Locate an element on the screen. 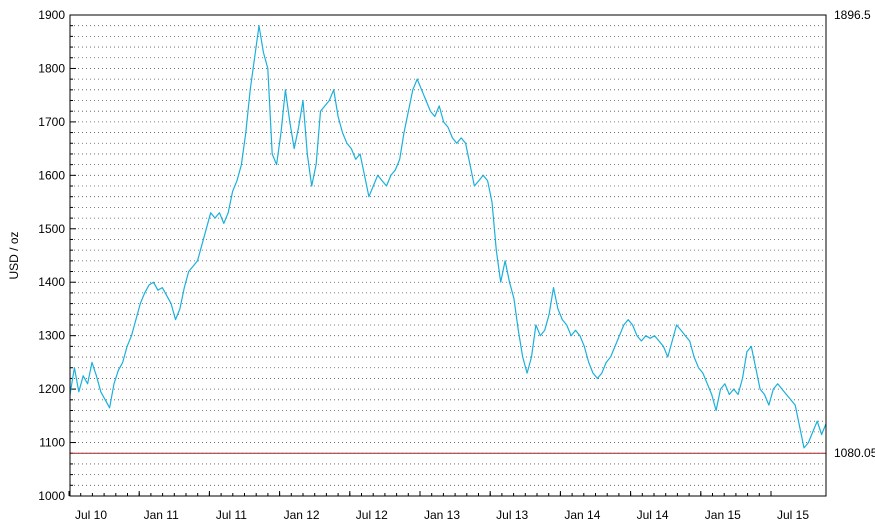  reference-line-label: 1080.05 is located at coordinates (854, 453).